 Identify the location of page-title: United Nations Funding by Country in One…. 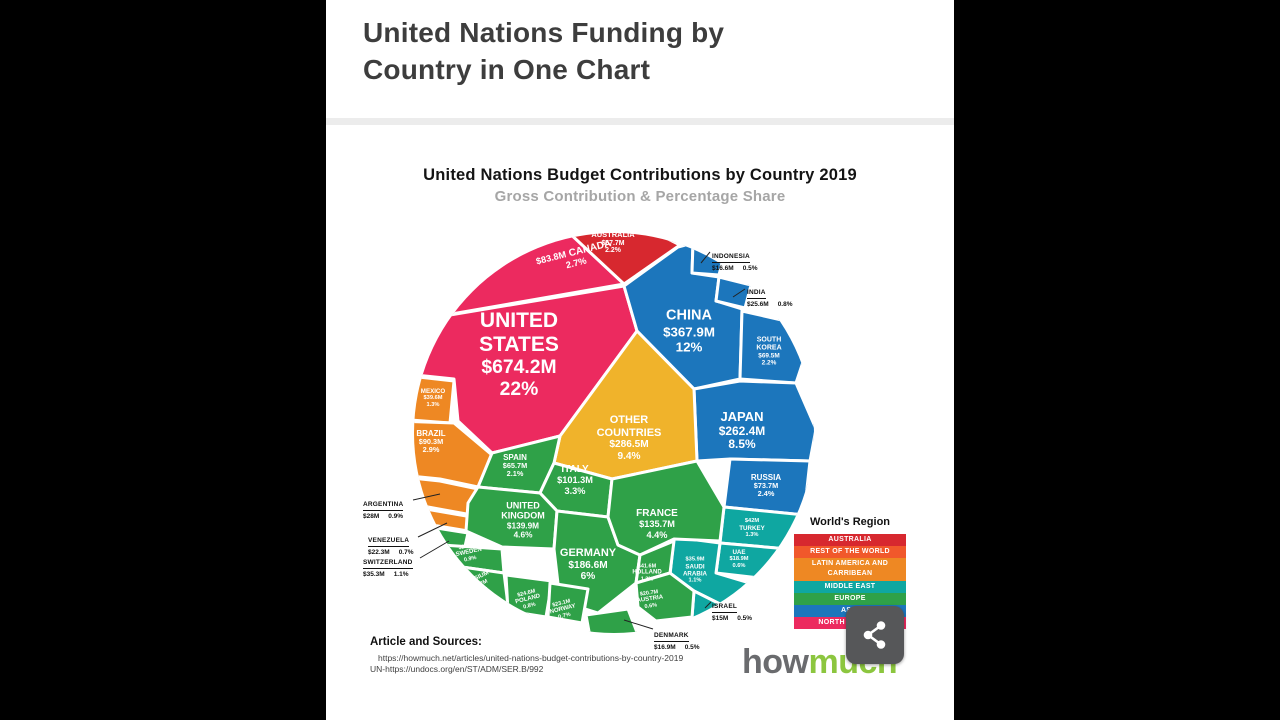
(643, 51).